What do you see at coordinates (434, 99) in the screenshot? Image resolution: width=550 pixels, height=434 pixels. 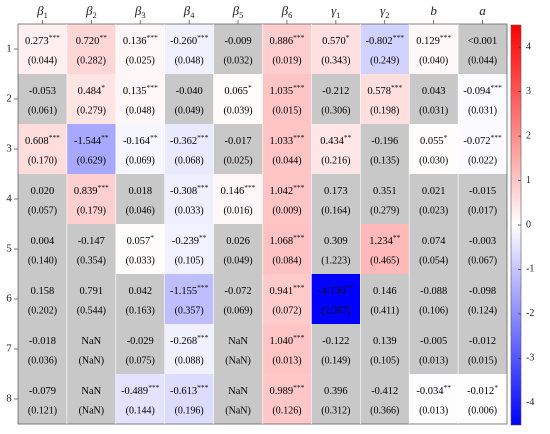 I see `heatmap-cell: 0.043 (0.031)` at bounding box center [434, 99].